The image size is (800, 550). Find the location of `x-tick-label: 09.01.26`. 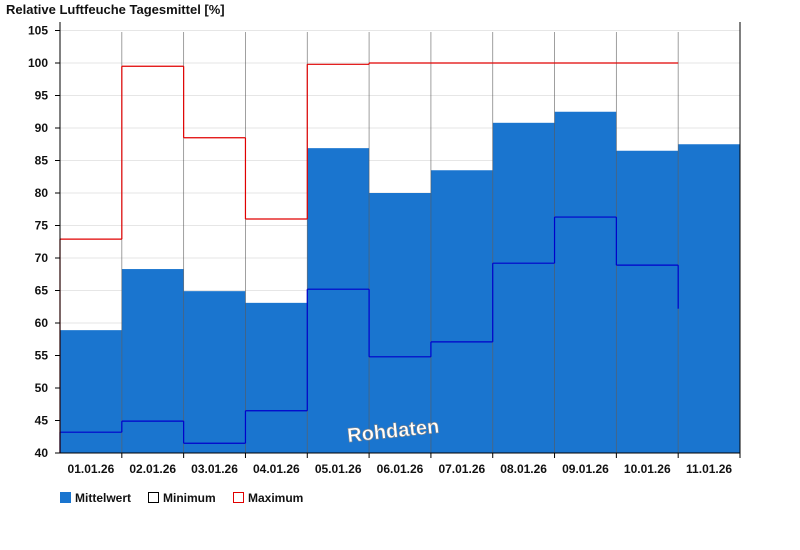

x-tick-label: 09.01.26 is located at coordinates (585, 469).